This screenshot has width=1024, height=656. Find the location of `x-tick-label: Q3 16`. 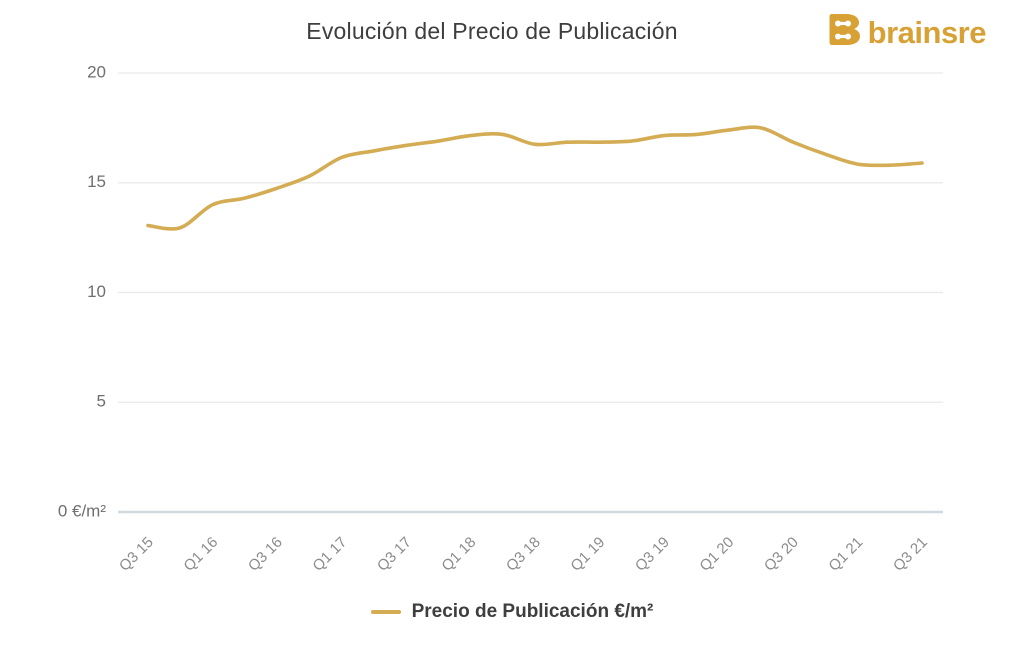

x-tick-label: Q3 16 is located at coordinates (265, 554).